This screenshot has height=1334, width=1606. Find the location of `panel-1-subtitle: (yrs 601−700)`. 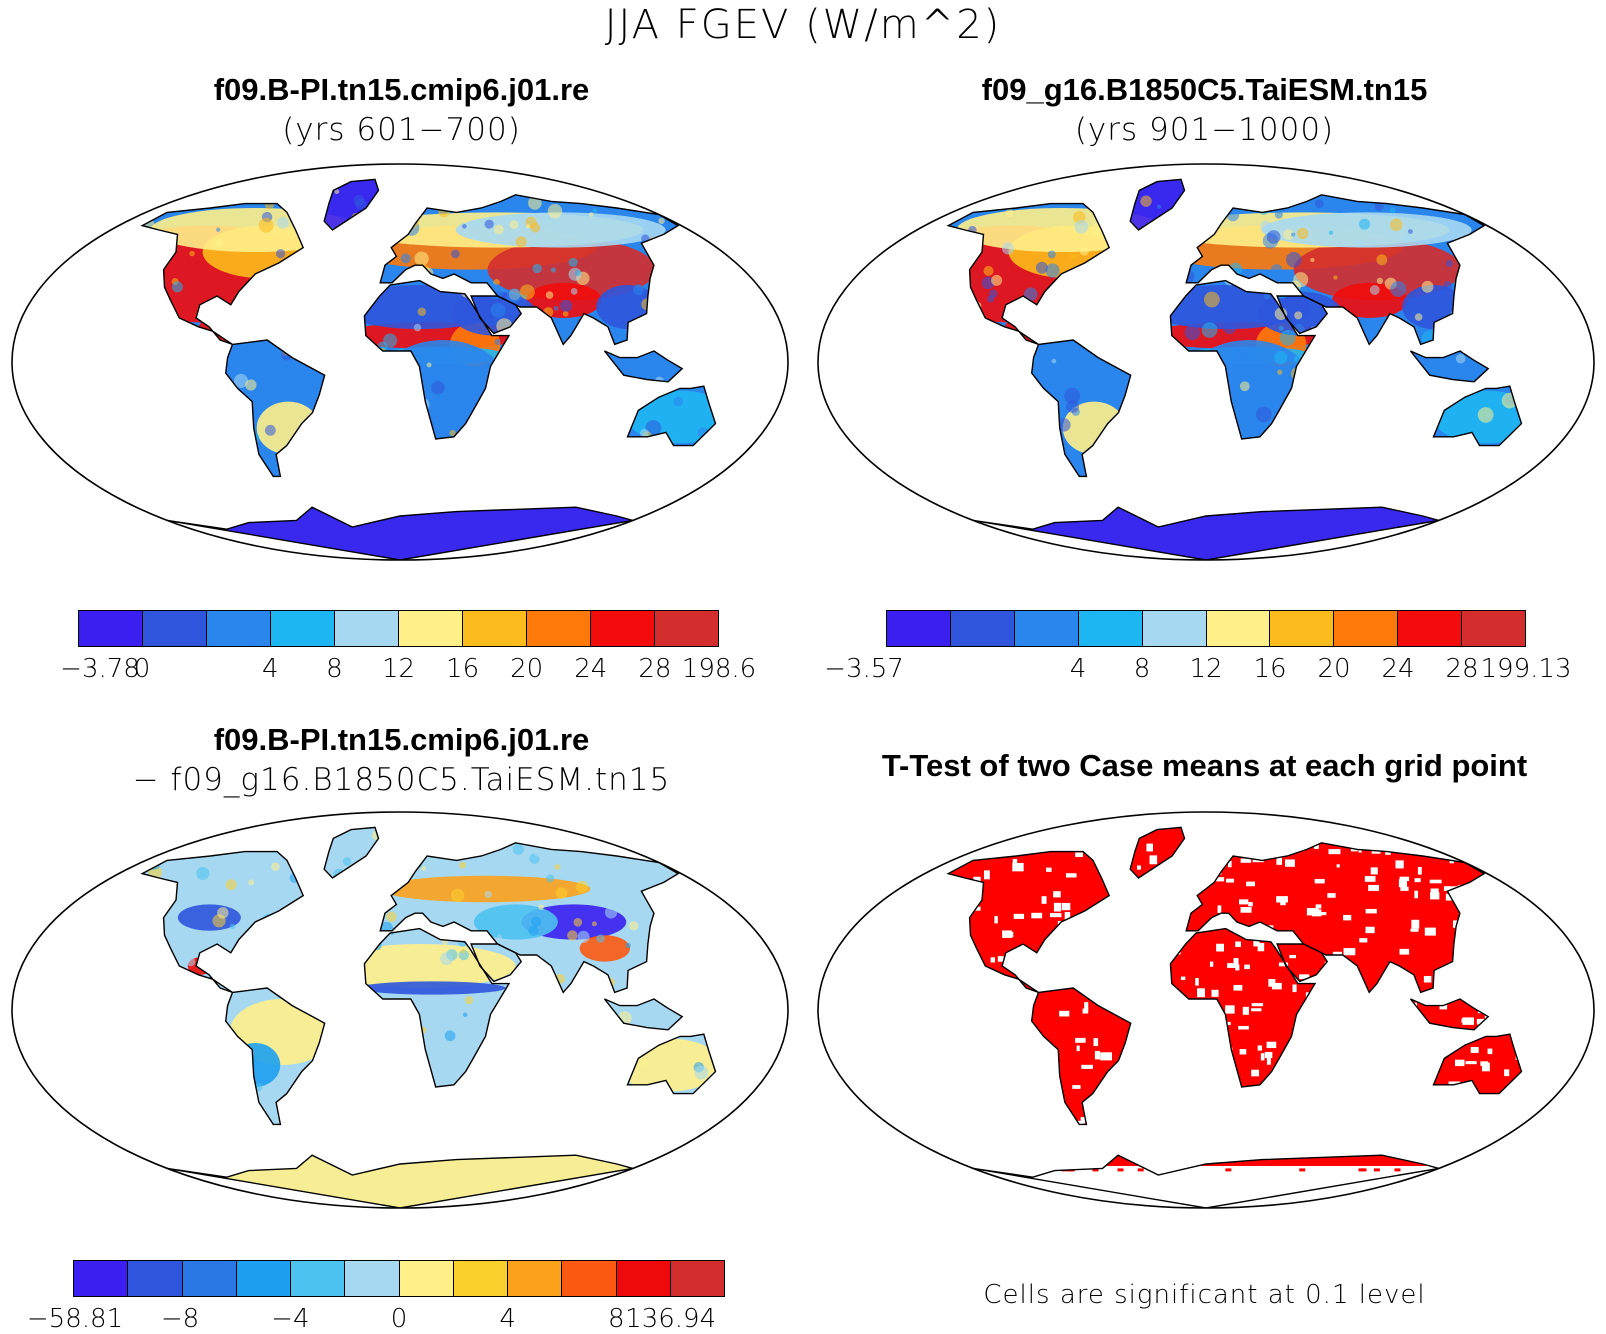

panel-1-subtitle: (yrs 601−700) is located at coordinates (401, 130).